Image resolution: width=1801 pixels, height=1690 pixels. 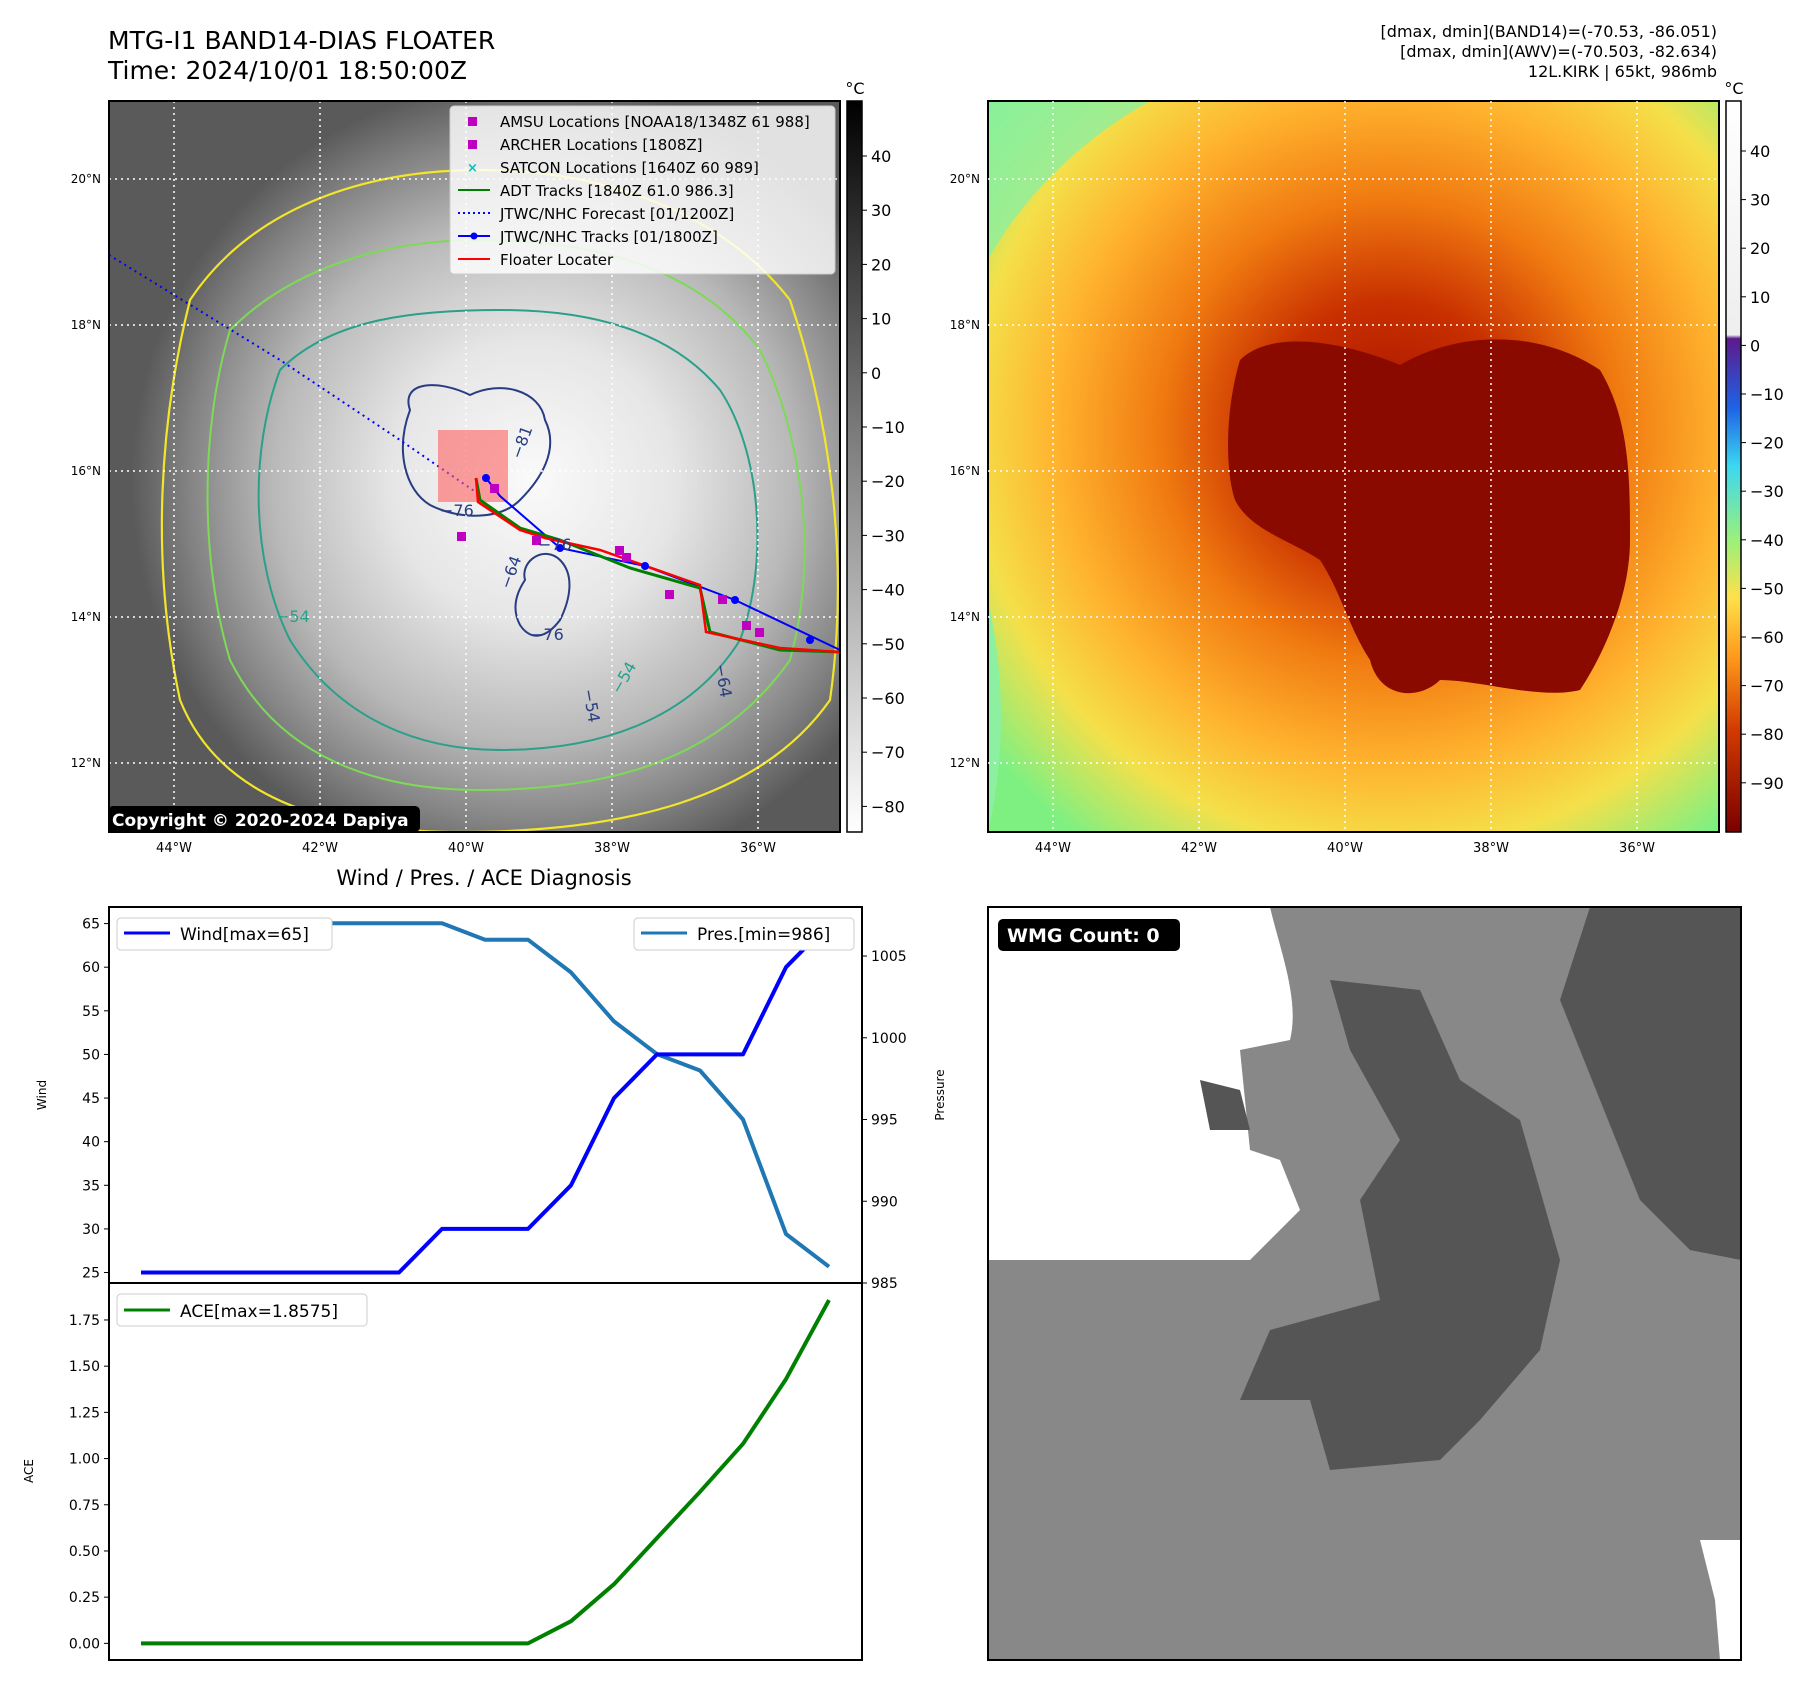 What do you see at coordinates (84, 1644) in the screenshot?
I see `ace-tick-label: 0.00` at bounding box center [84, 1644].